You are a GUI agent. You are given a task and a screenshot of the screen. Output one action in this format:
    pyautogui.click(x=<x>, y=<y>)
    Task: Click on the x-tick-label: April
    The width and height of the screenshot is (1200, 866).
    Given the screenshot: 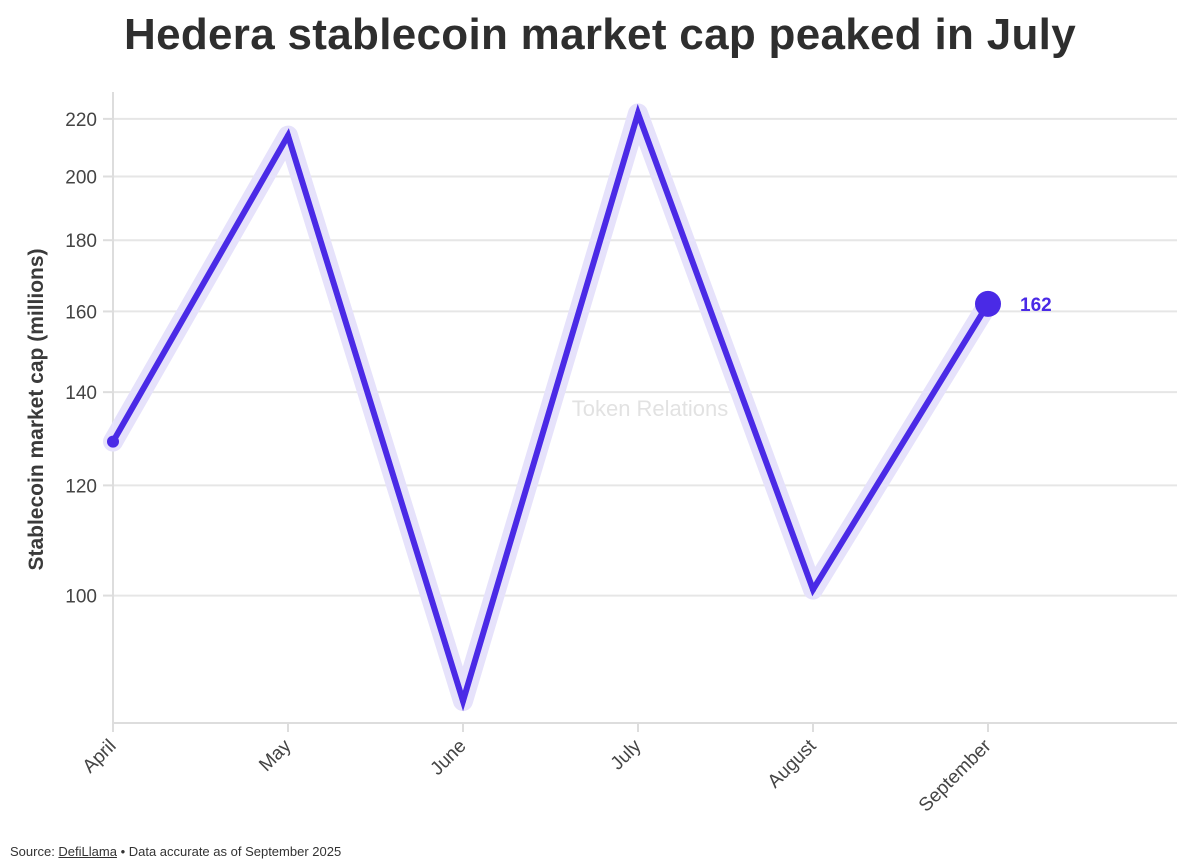 What is the action you would take?
    pyautogui.click(x=100, y=757)
    